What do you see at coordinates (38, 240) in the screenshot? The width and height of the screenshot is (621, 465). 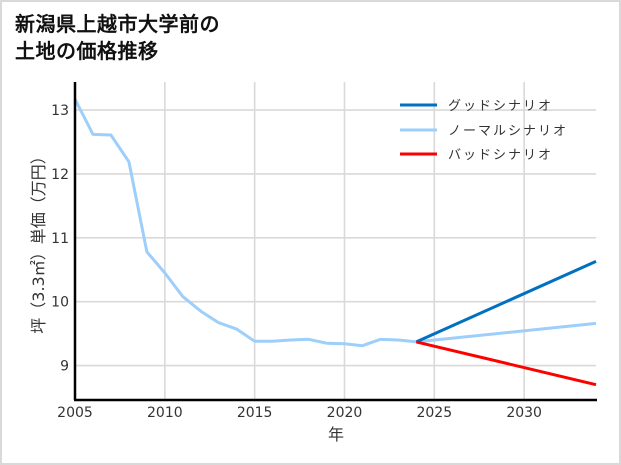 I see `y-axis-label: 坪（3.3㎡）単価（万円）` at bounding box center [38, 240].